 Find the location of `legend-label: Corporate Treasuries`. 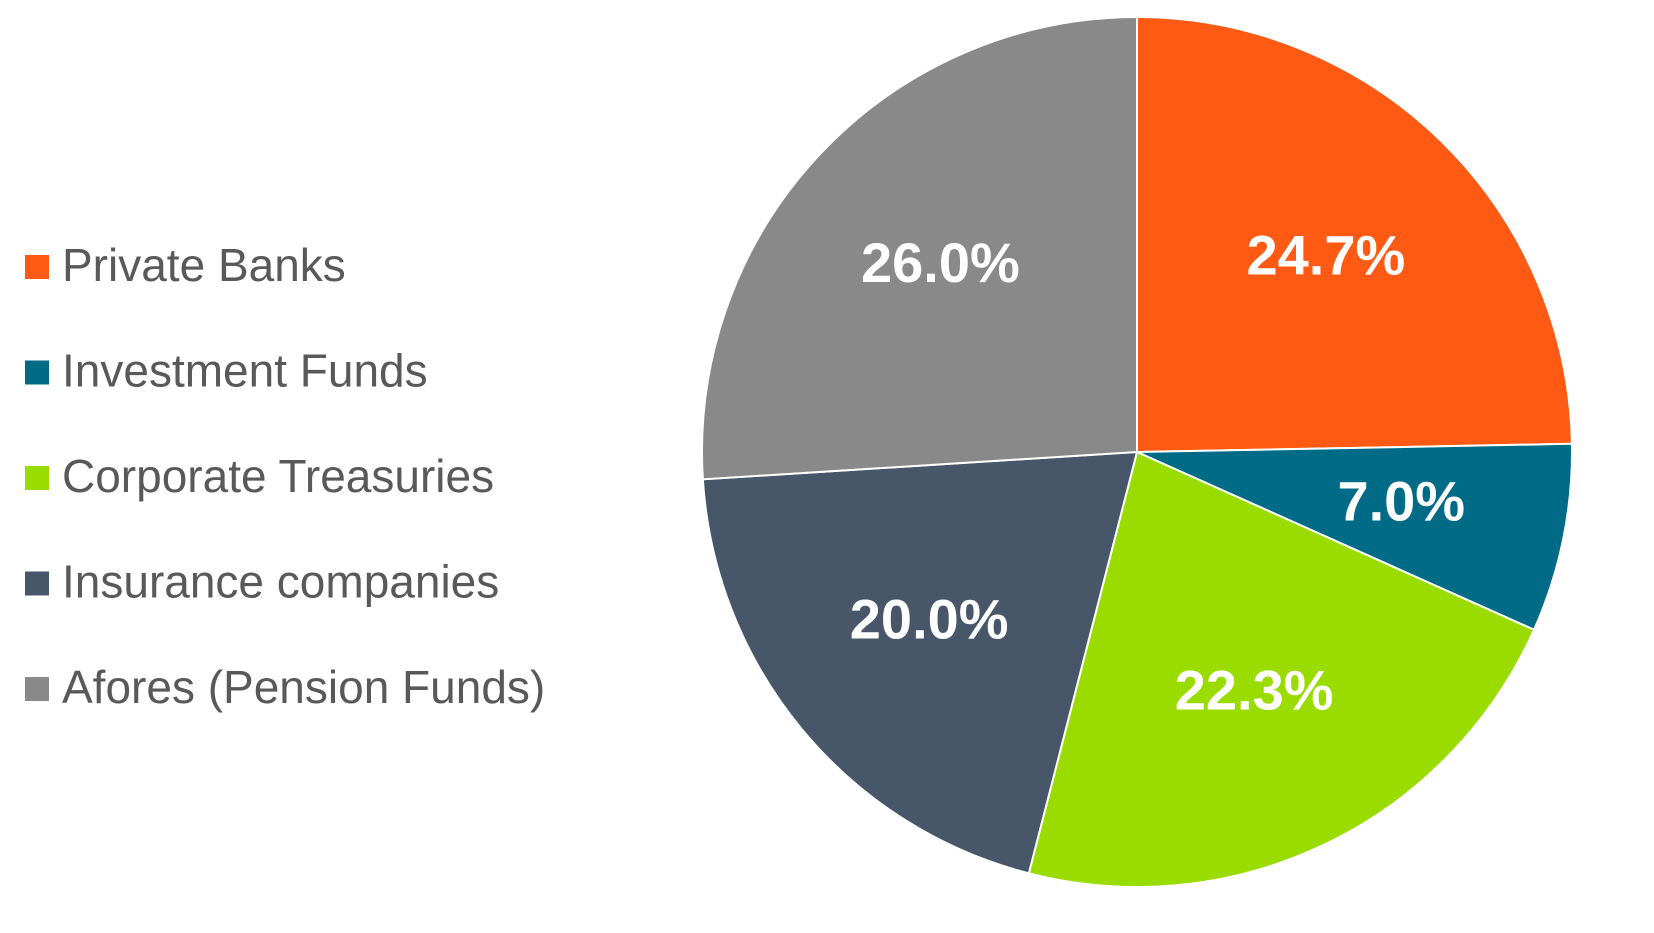

legend-label: Corporate Treasuries is located at coordinates (278, 476).